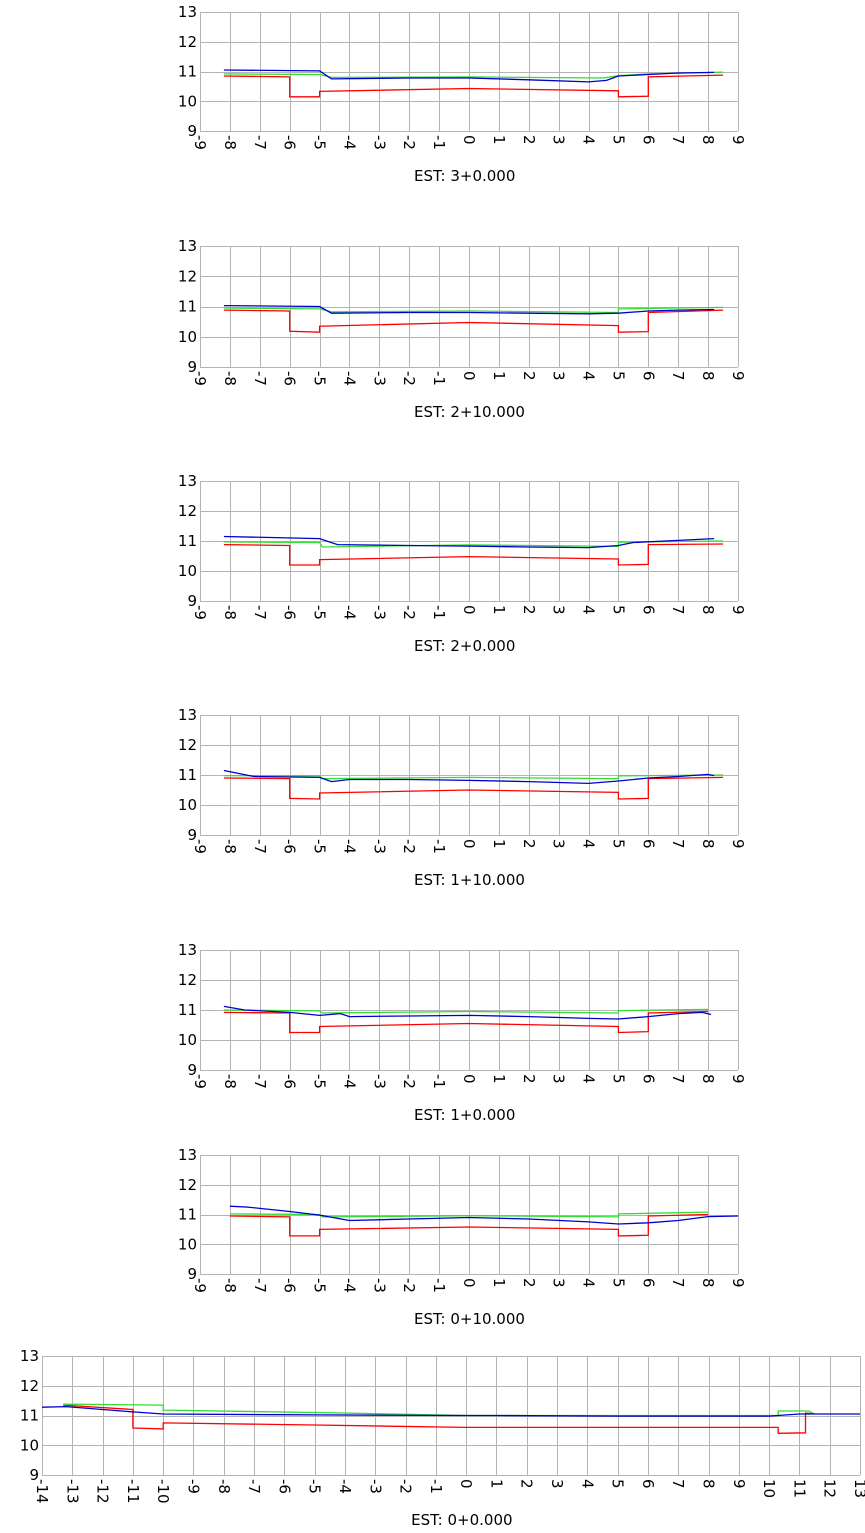  What do you see at coordinates (42, 1491) in the screenshot?
I see `x-tick-label: -14` at bounding box center [42, 1491].